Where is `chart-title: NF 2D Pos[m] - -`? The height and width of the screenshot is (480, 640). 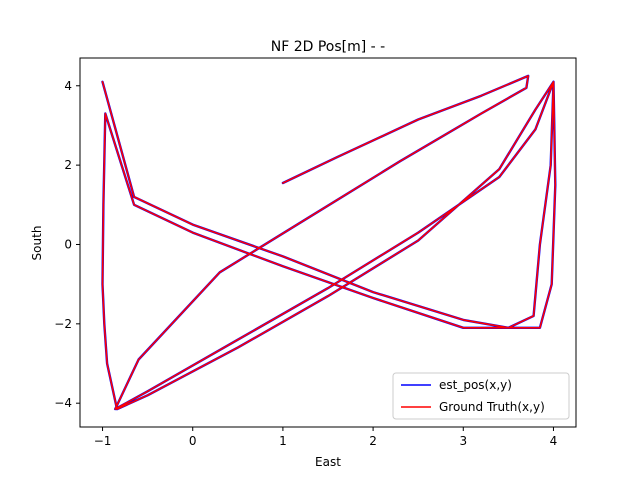
chart-title: NF 2D Pos[m] - - is located at coordinates (328, 47).